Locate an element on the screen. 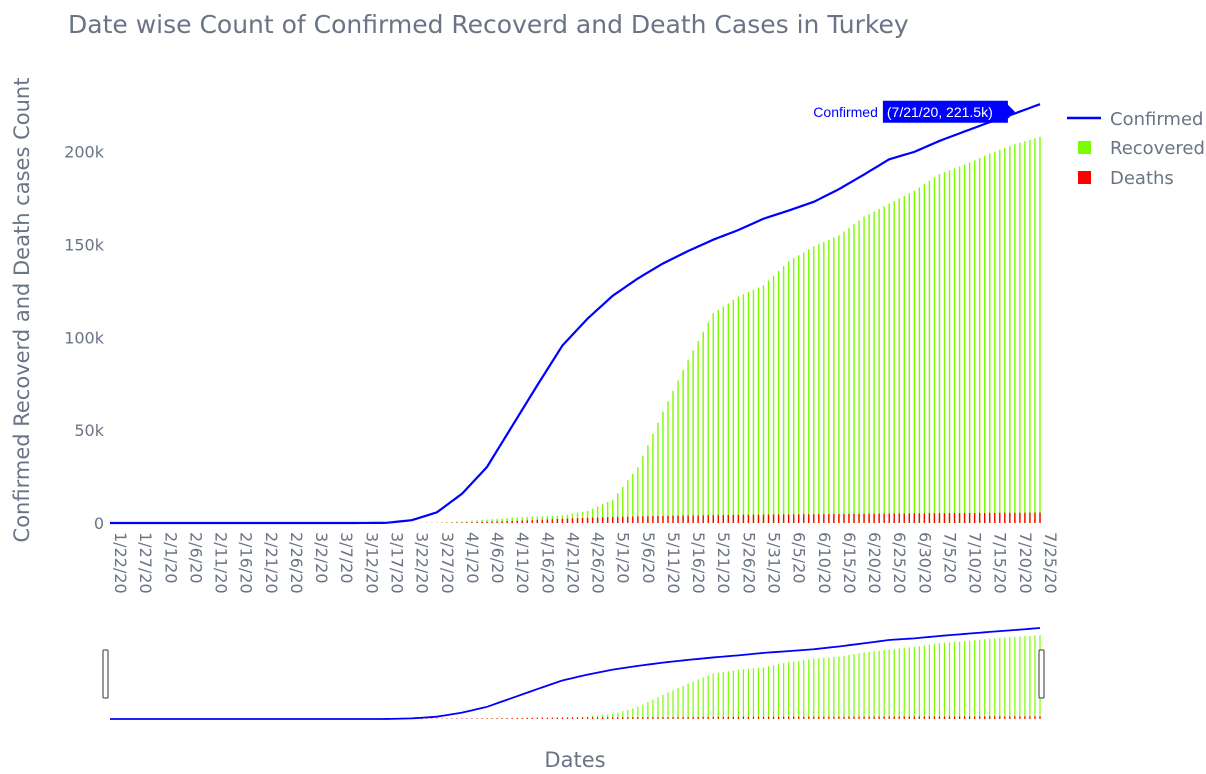  x-tick-label: 6/10/20 is located at coordinates (824, 563).